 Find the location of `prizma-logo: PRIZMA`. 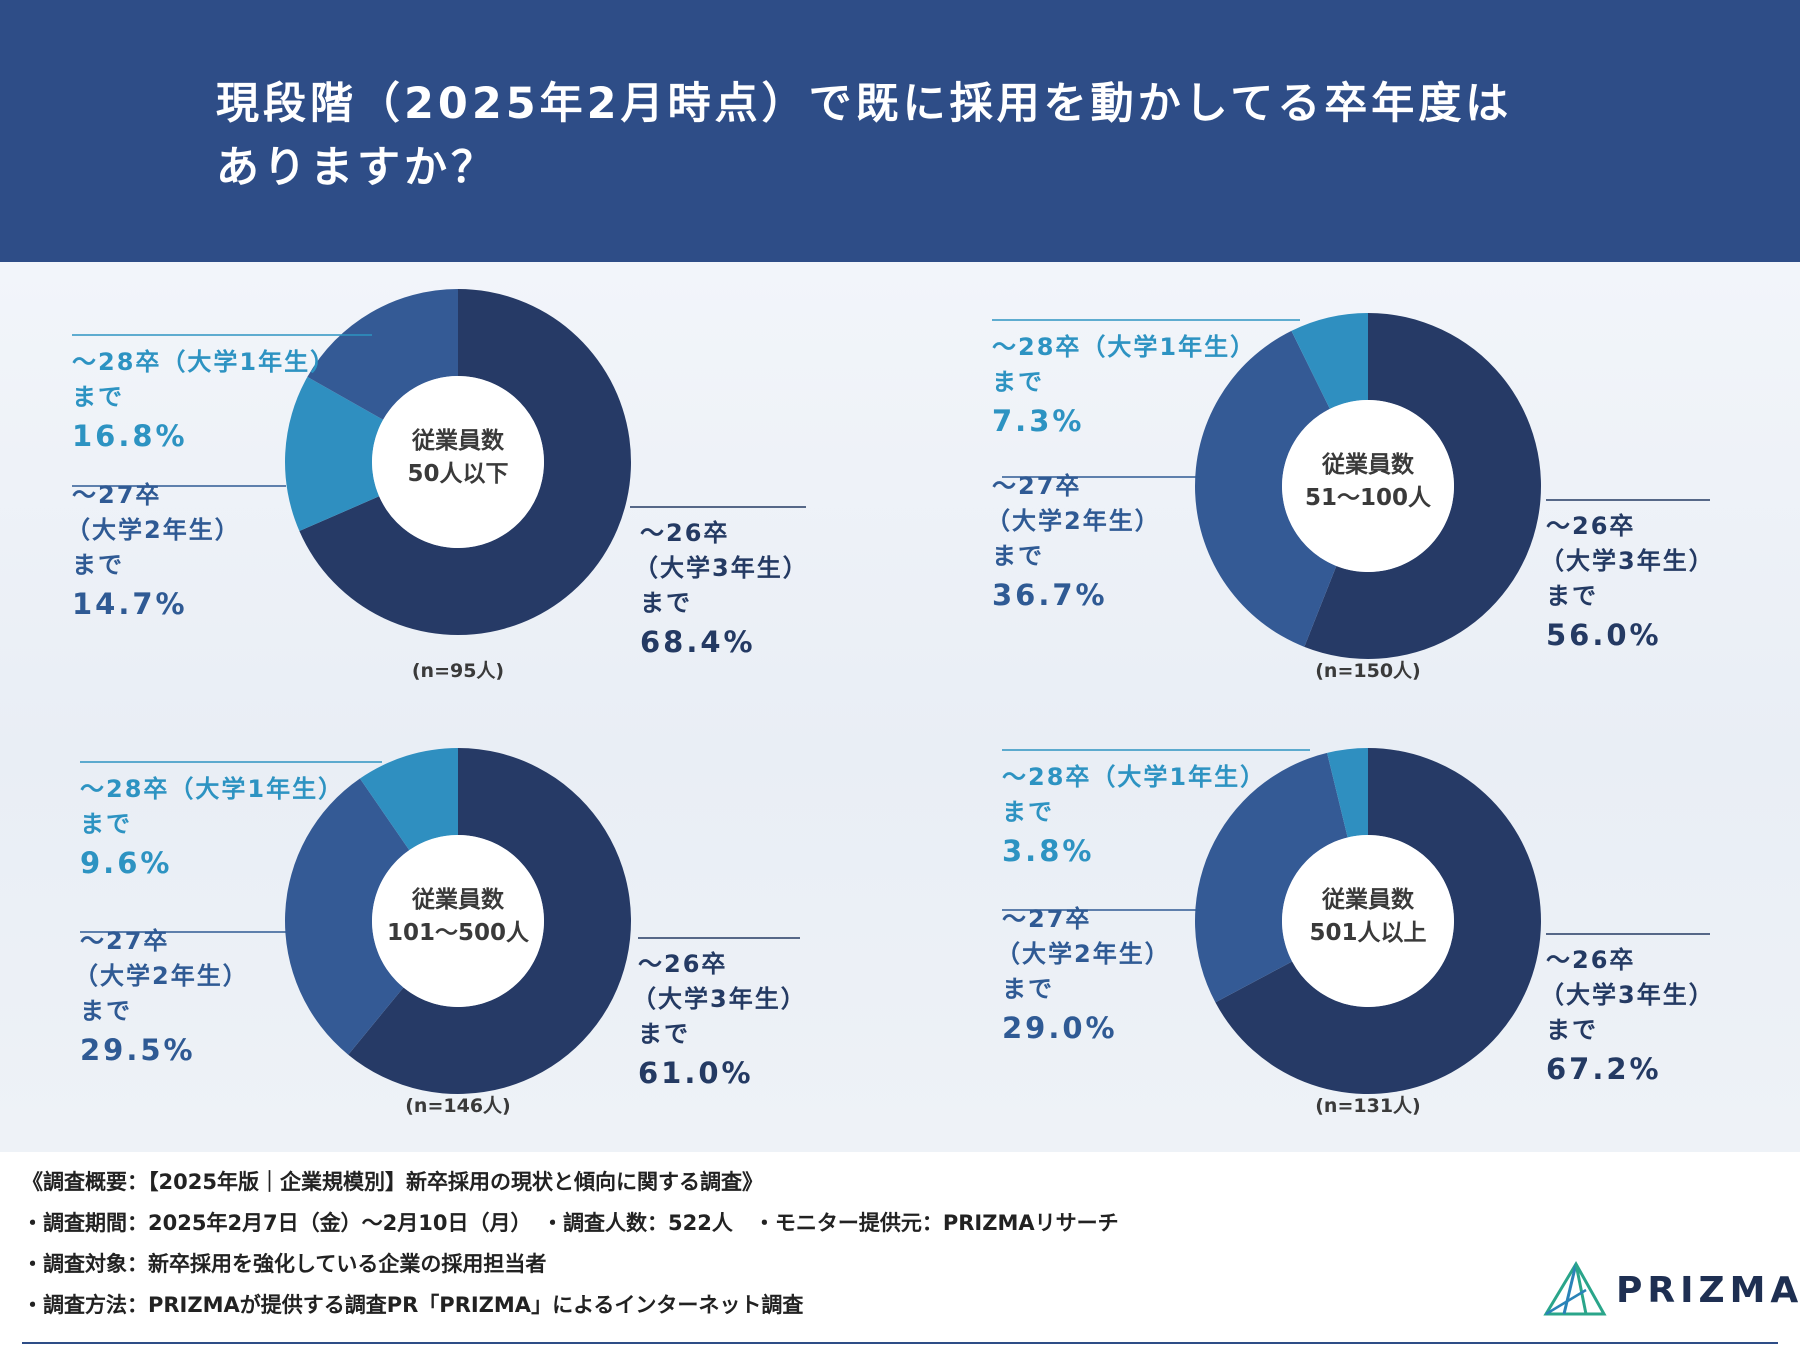

prizma-logo: PRIZMA is located at coordinates (1669, 1290).